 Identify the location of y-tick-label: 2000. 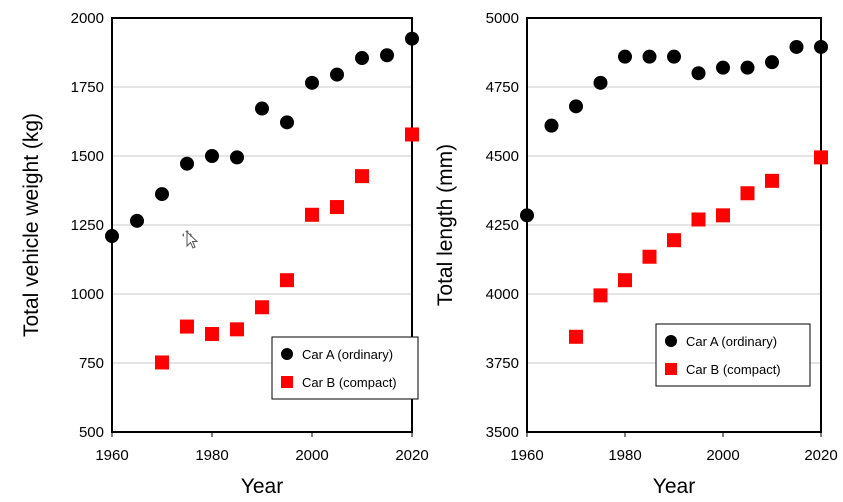
(87, 18).